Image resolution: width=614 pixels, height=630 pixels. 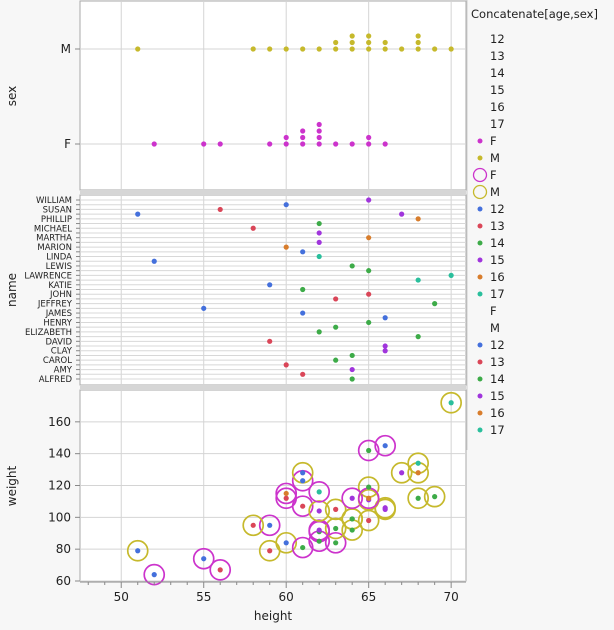 What do you see at coordinates (480, 175) in the screenshot?
I see `legend-ring-icon` at bounding box center [480, 175].